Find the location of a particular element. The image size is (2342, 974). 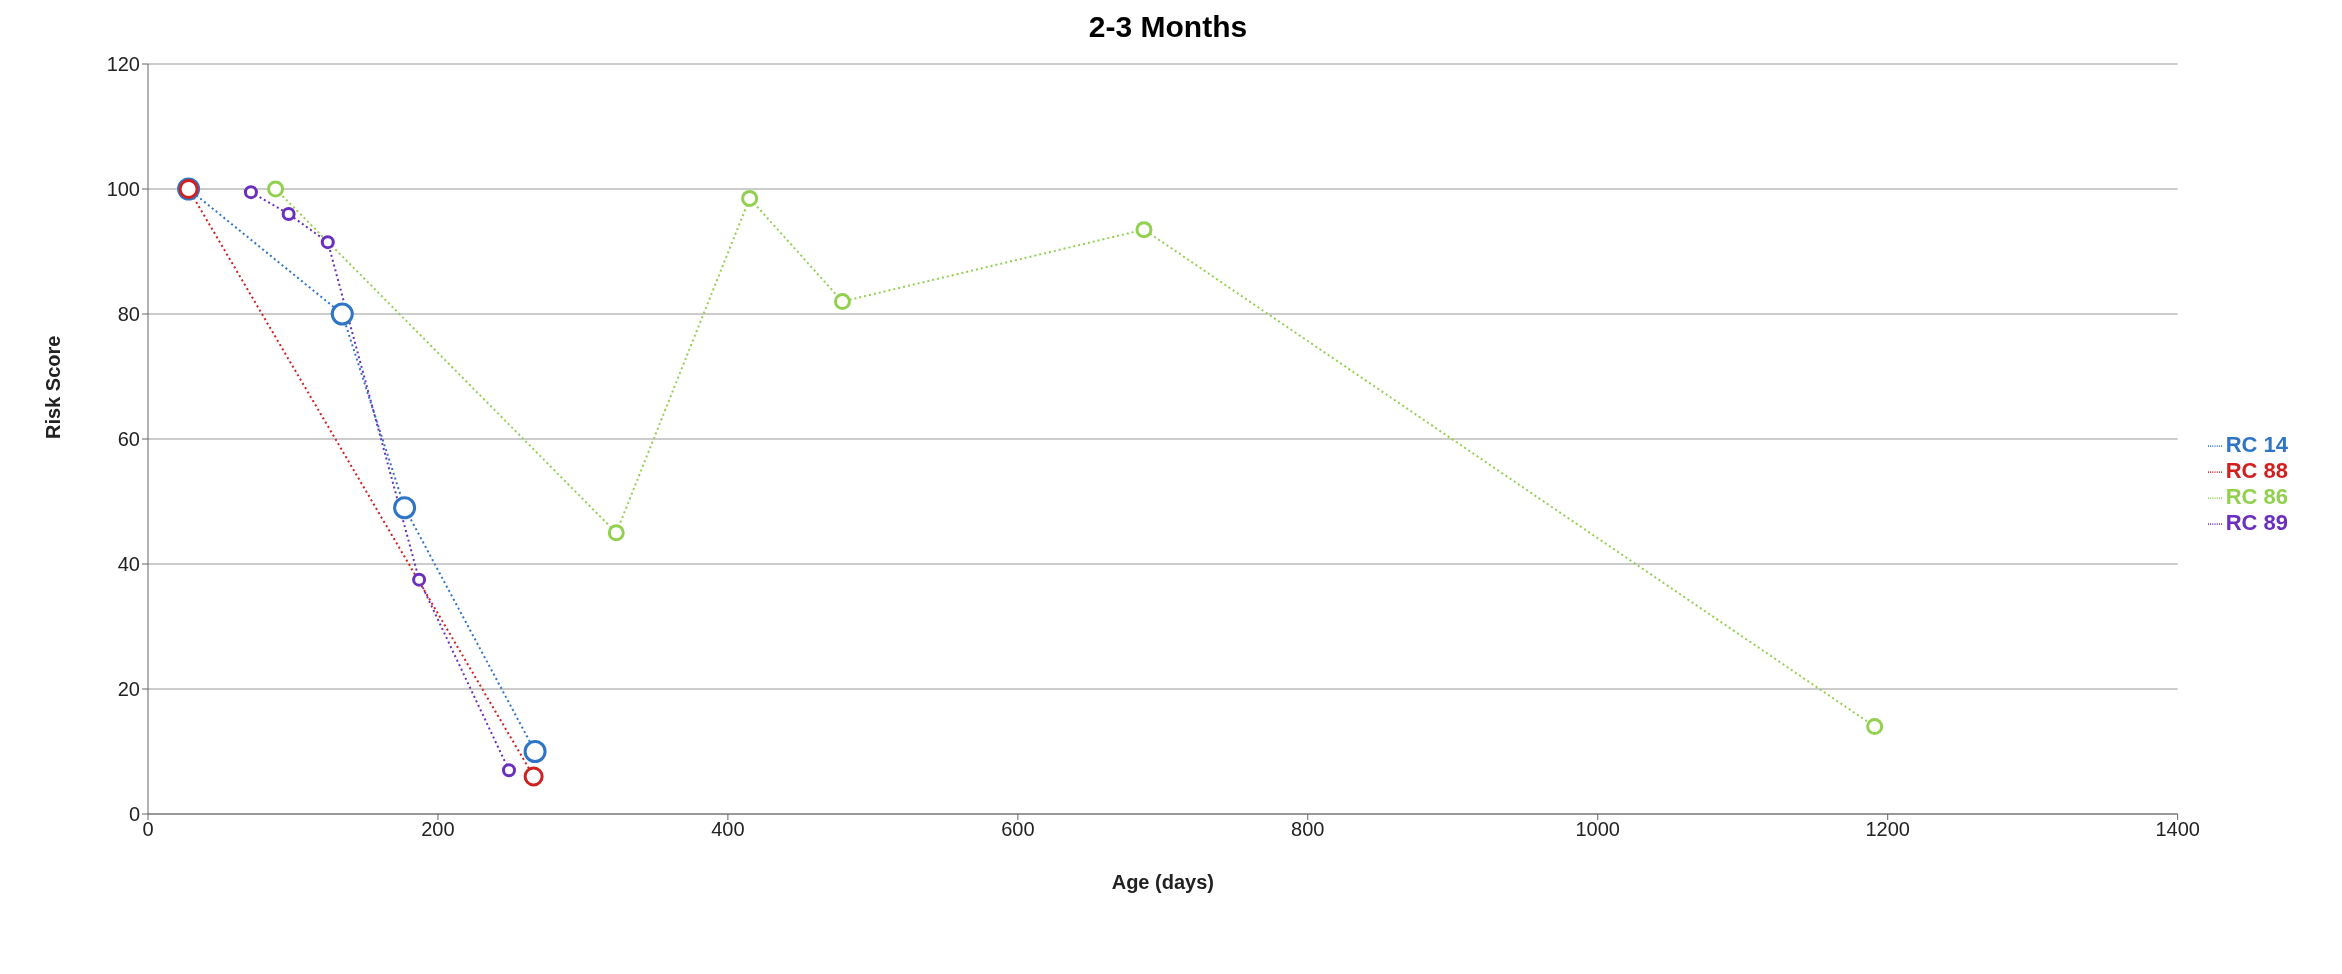

x-tick-label: 1000 is located at coordinates (1597, 829).